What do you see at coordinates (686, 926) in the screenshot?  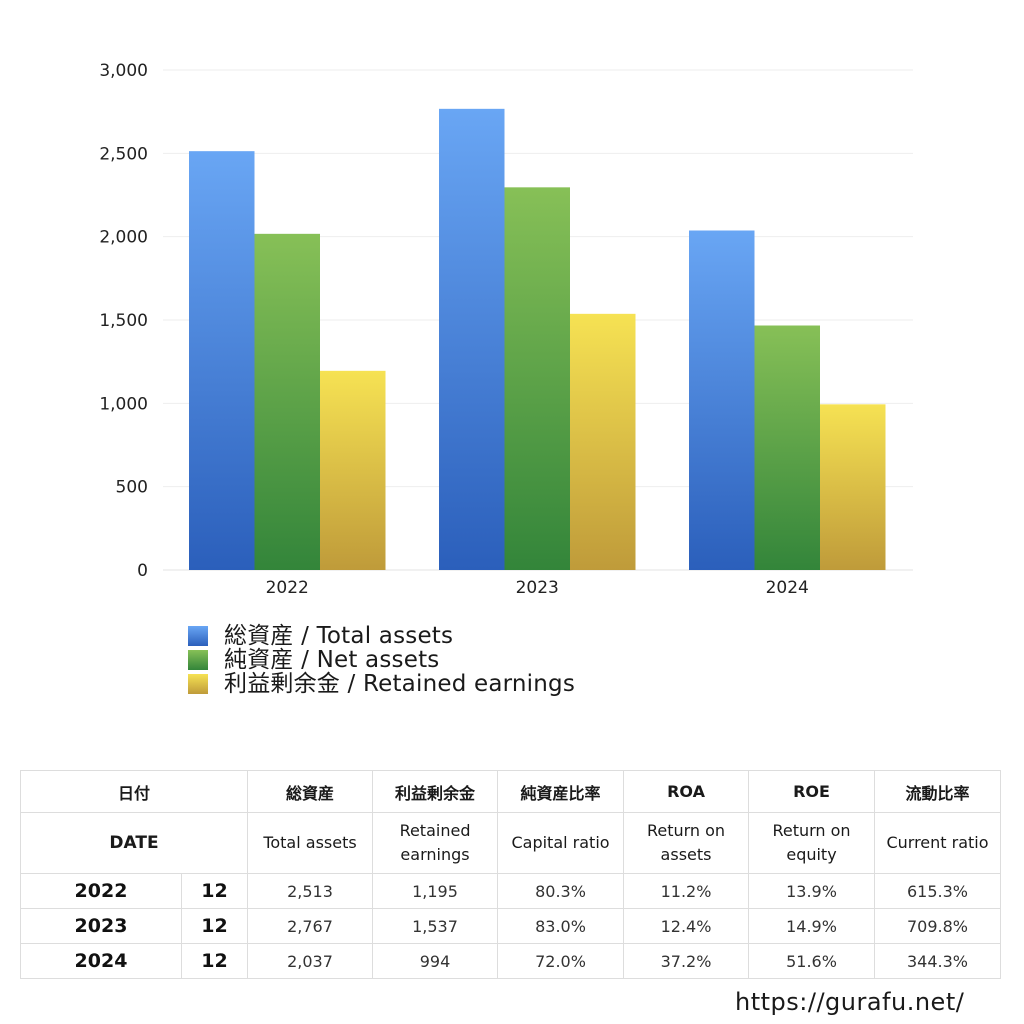 I see `cell-roa: 12.4%` at bounding box center [686, 926].